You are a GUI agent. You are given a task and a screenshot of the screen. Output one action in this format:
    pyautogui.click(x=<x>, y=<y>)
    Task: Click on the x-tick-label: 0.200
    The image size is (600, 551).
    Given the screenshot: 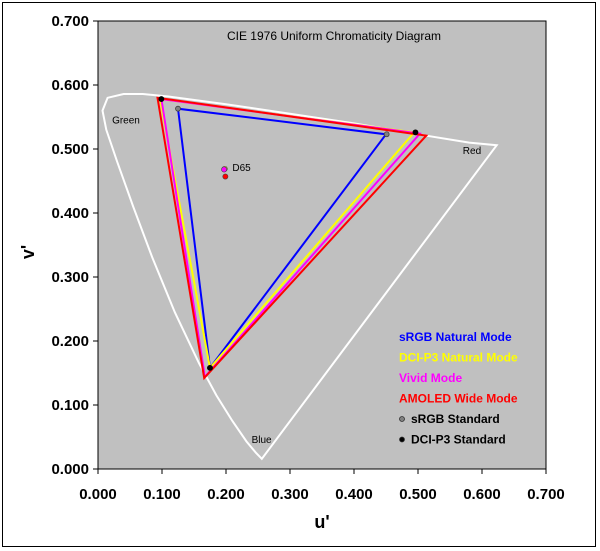 What is the action you would take?
    pyautogui.click(x=226, y=494)
    